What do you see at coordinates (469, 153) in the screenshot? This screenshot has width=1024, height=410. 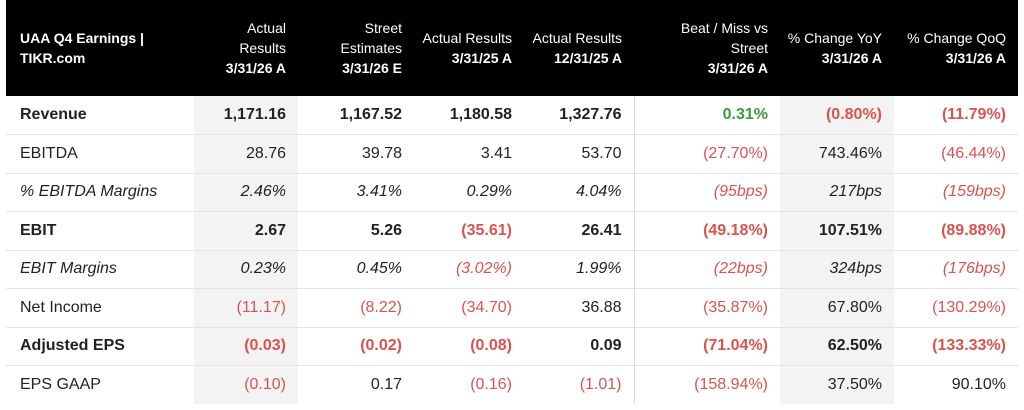 I see `table-cell: 3.41` at bounding box center [469, 153].